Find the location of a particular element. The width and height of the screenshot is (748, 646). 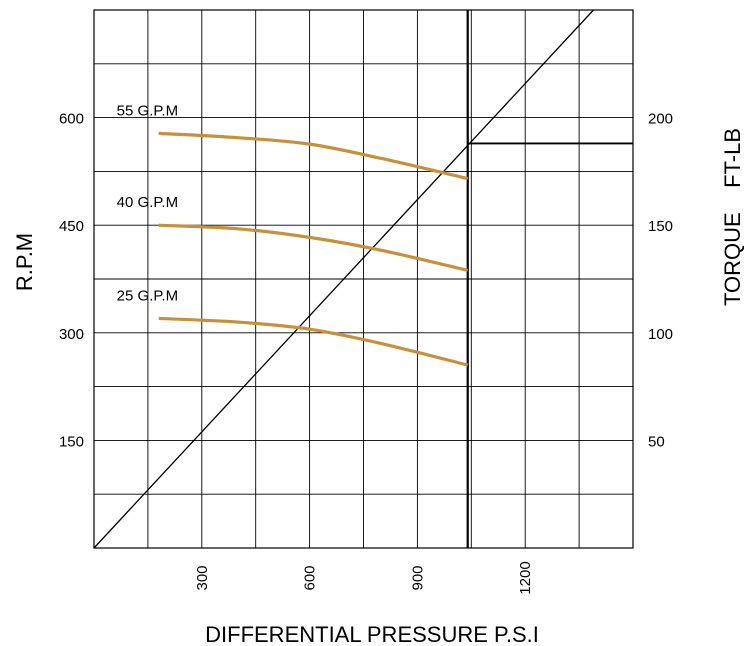

x-tick-label: 300 is located at coordinates (202, 577).